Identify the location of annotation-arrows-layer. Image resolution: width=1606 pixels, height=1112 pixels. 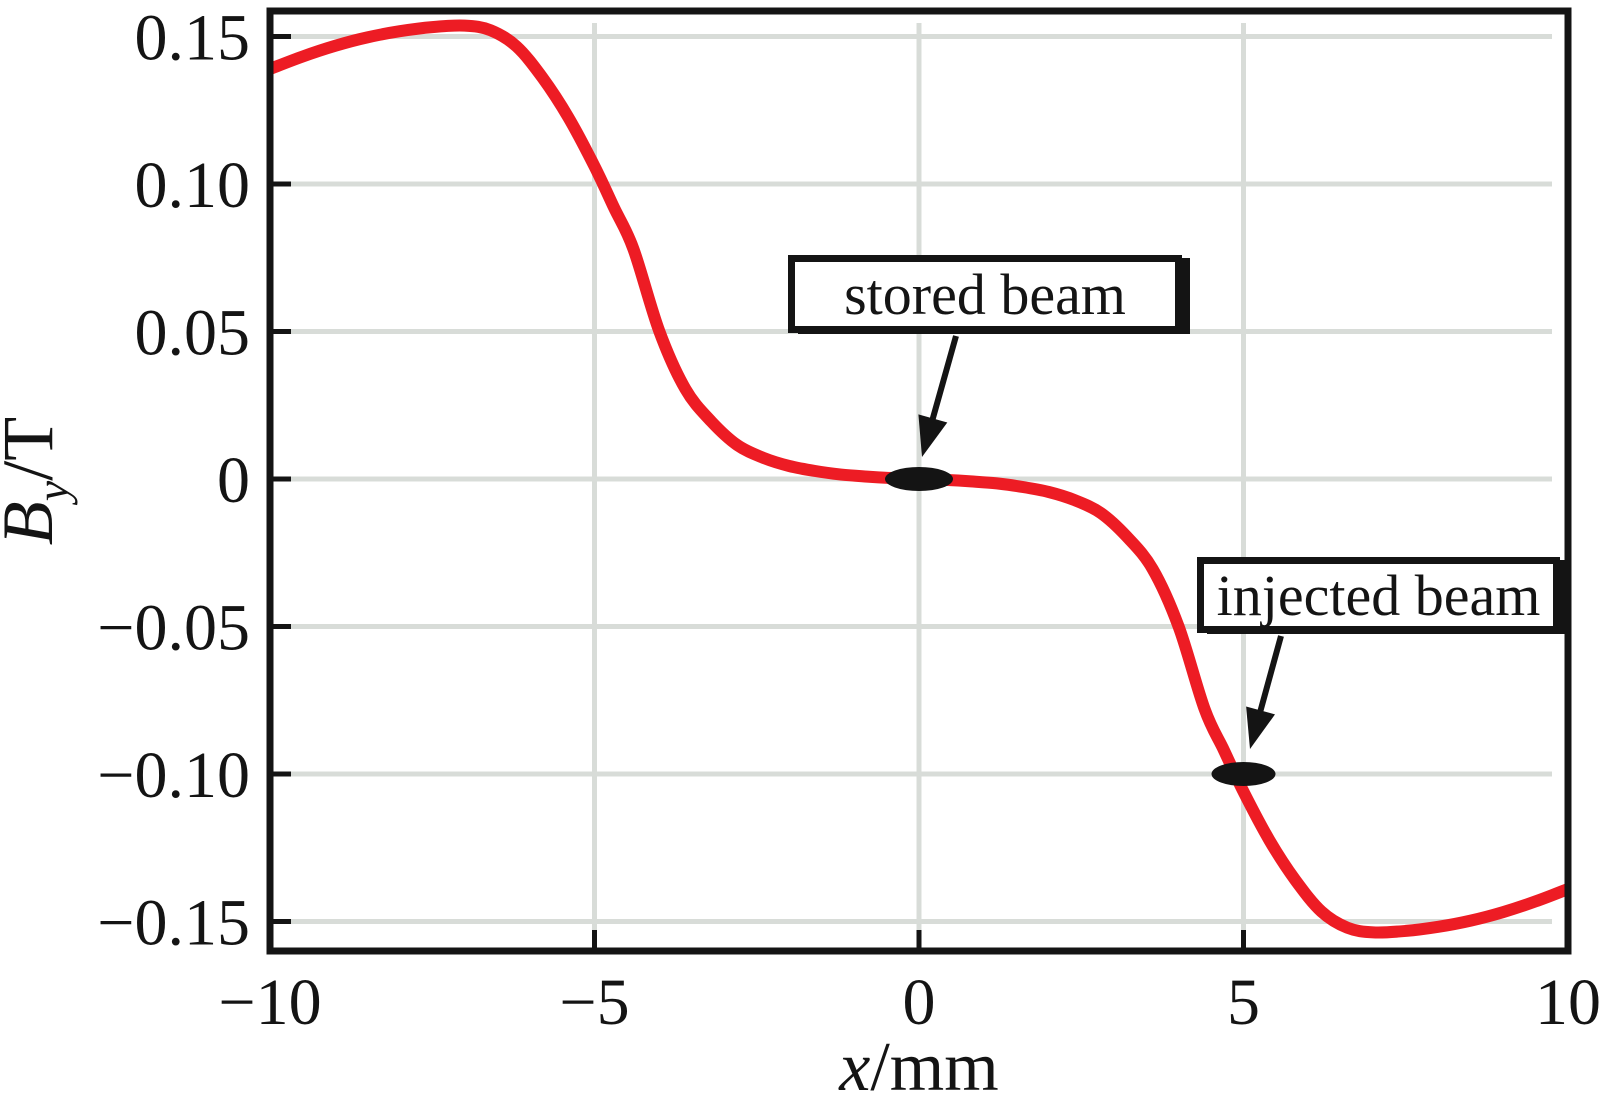
(1101, 542).